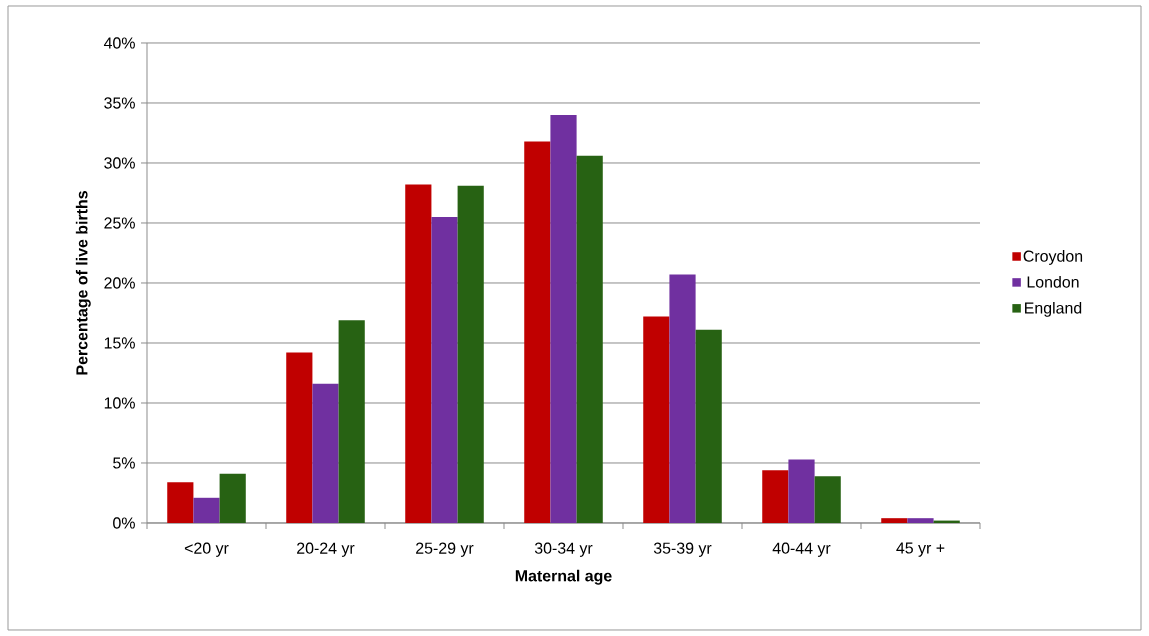 The width and height of the screenshot is (1149, 636). What do you see at coordinates (206, 549) in the screenshot?
I see `x-tick-label: <20 yr` at bounding box center [206, 549].